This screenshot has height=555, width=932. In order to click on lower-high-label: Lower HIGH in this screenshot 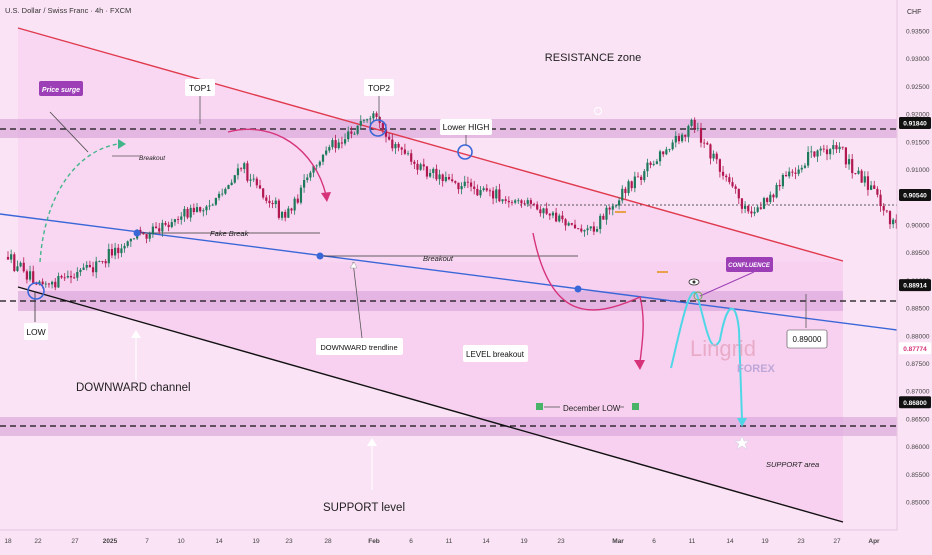, I will do `click(466, 127)`.